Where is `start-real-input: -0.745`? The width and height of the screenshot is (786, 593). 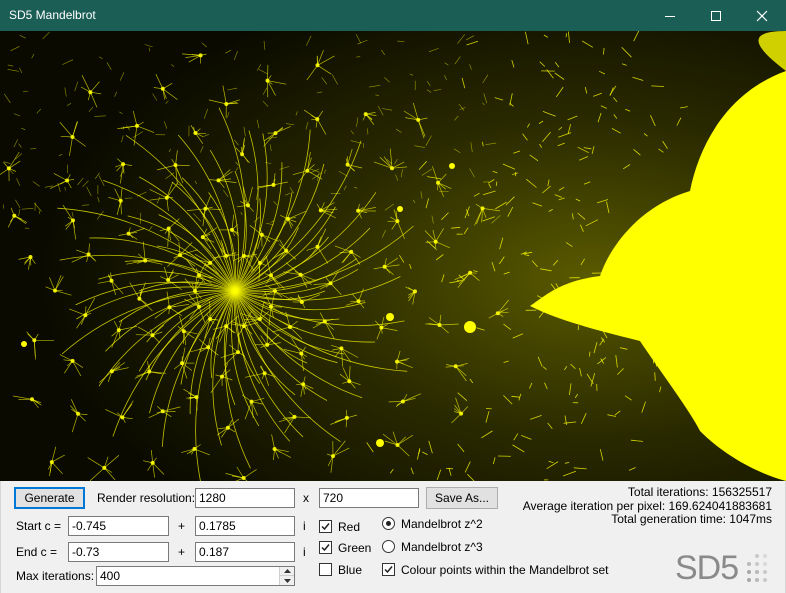 start-real-input: -0.745 is located at coordinates (118, 526).